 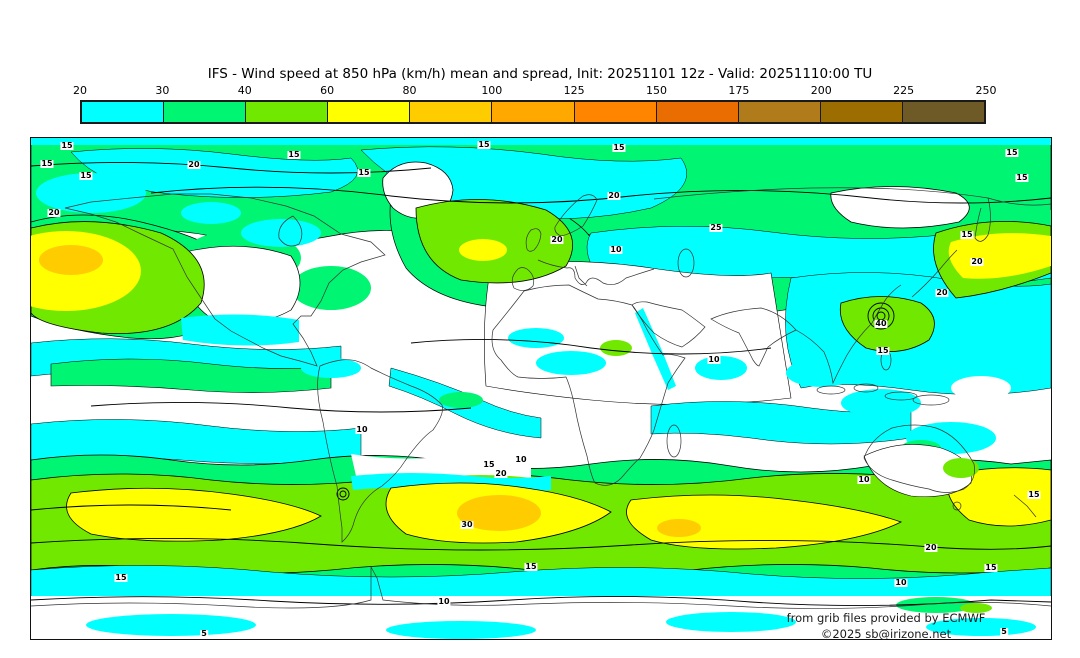 I want to click on colorbar-tick-150: 150, so click(x=657, y=90).